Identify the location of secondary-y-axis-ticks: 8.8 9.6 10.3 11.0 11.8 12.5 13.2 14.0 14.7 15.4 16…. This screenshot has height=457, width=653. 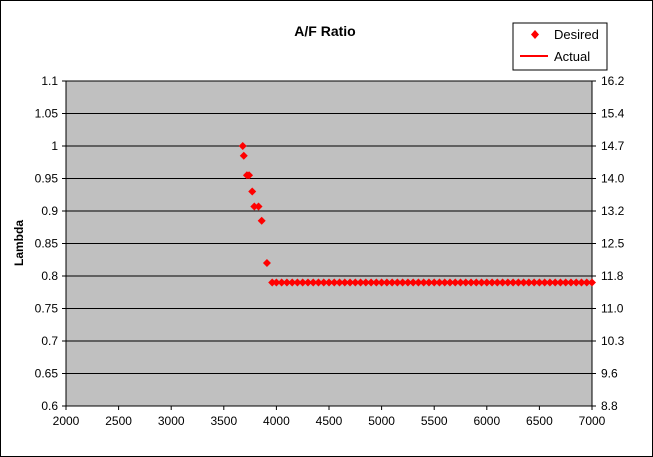
(608, 243).